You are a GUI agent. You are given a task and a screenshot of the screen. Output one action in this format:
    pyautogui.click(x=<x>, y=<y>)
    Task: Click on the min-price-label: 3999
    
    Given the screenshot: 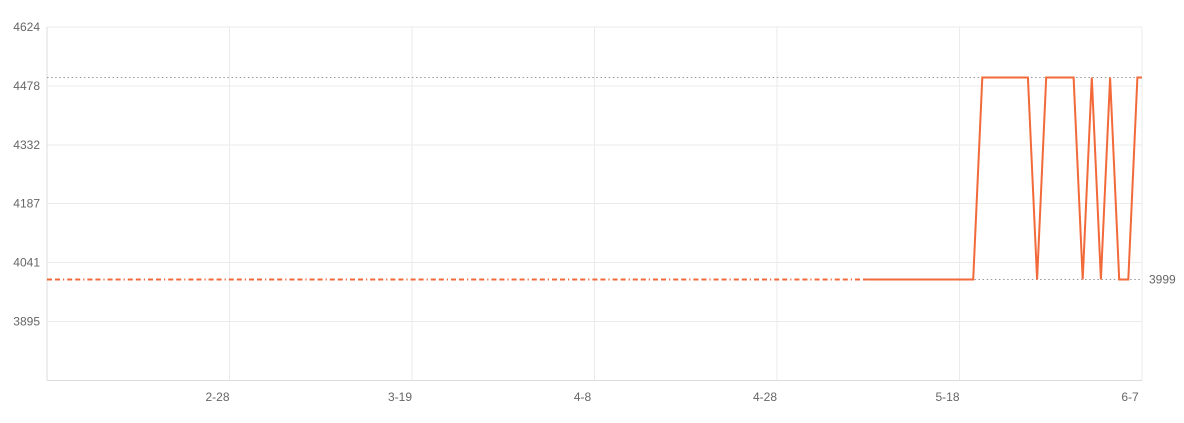 What is the action you would take?
    pyautogui.click(x=1162, y=280)
    